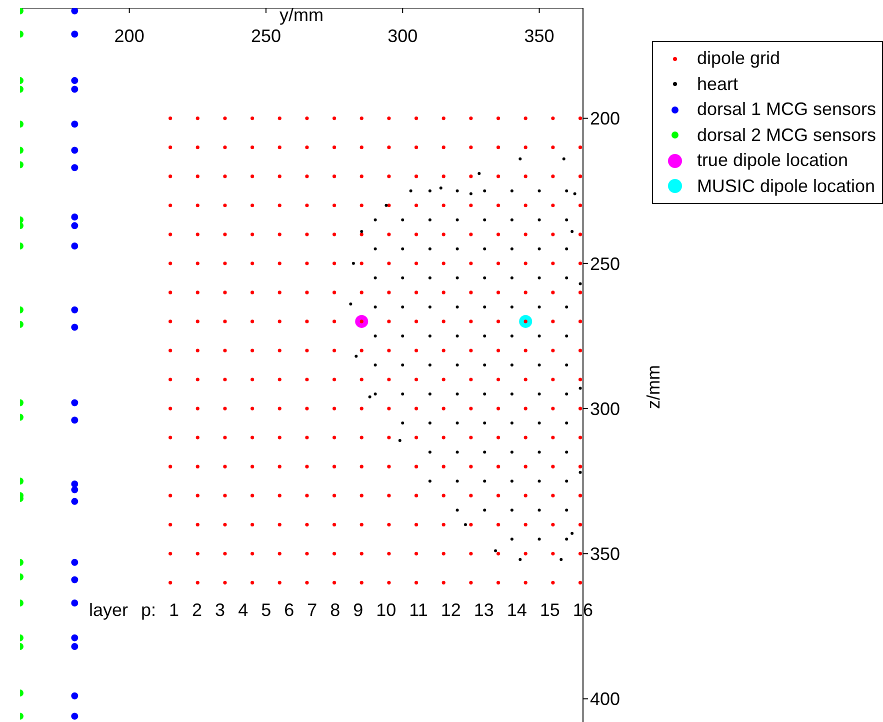  What do you see at coordinates (786, 135) in the screenshot?
I see `legend-label: dorsal 2 MCG sensors` at bounding box center [786, 135].